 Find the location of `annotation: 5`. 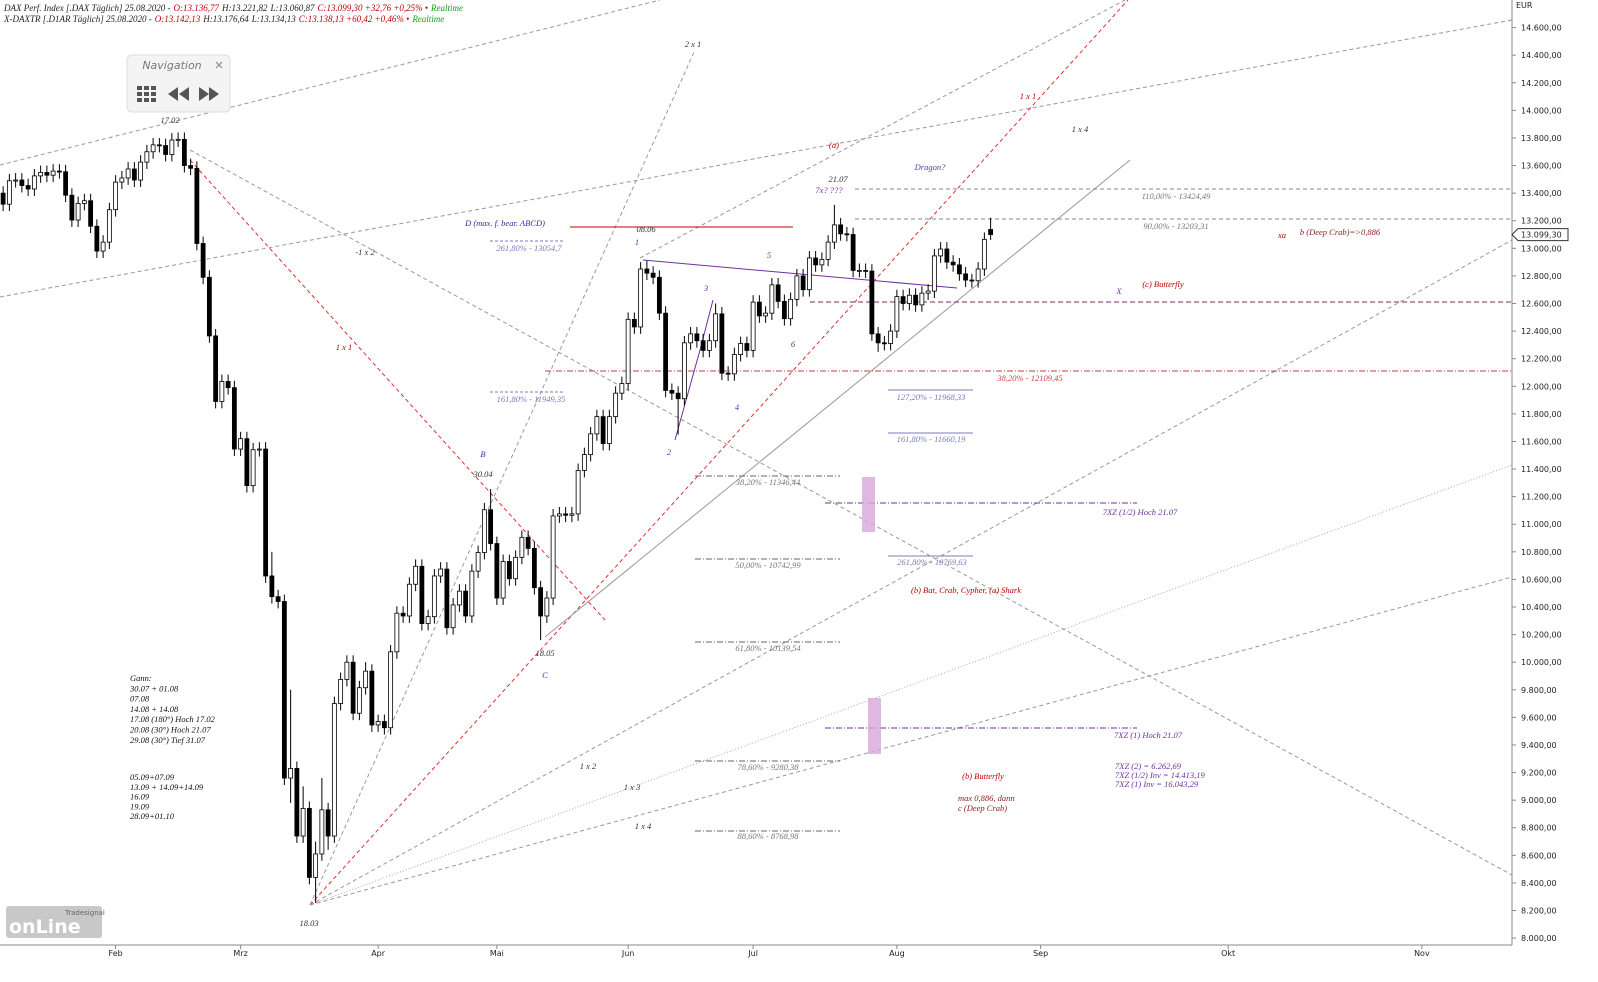

annotation: 5 is located at coordinates (769, 255).